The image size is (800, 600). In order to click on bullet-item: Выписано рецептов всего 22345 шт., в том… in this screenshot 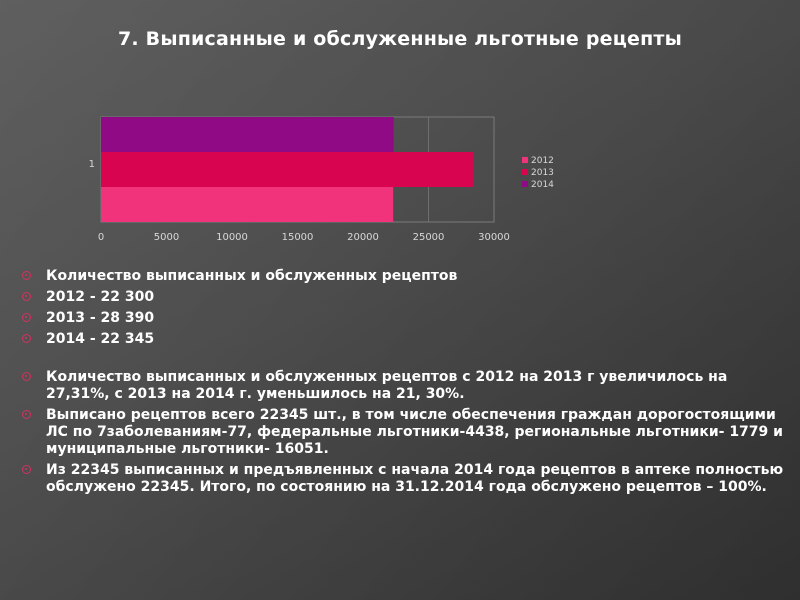, I will do `click(406, 432)`.